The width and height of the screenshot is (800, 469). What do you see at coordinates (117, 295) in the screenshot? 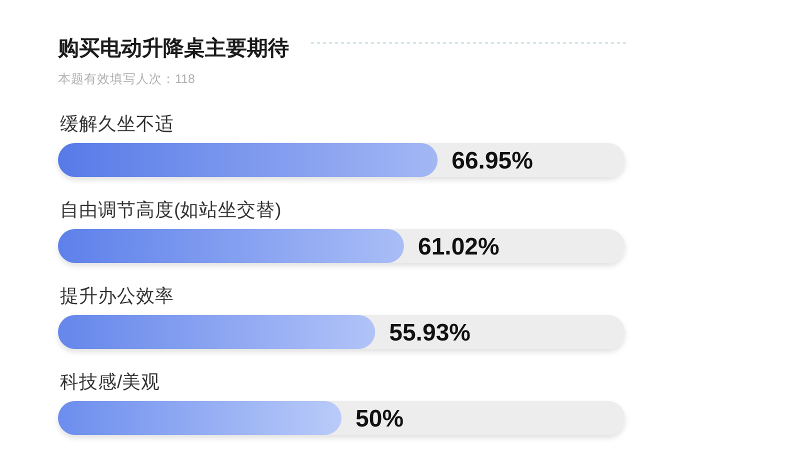
I see `y-tick-label: 提升办公效率` at bounding box center [117, 295].